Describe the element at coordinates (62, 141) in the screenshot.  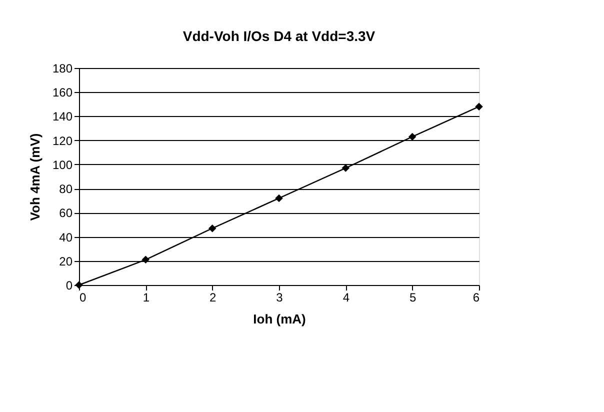
I see `y-tick-label: 120` at that location.